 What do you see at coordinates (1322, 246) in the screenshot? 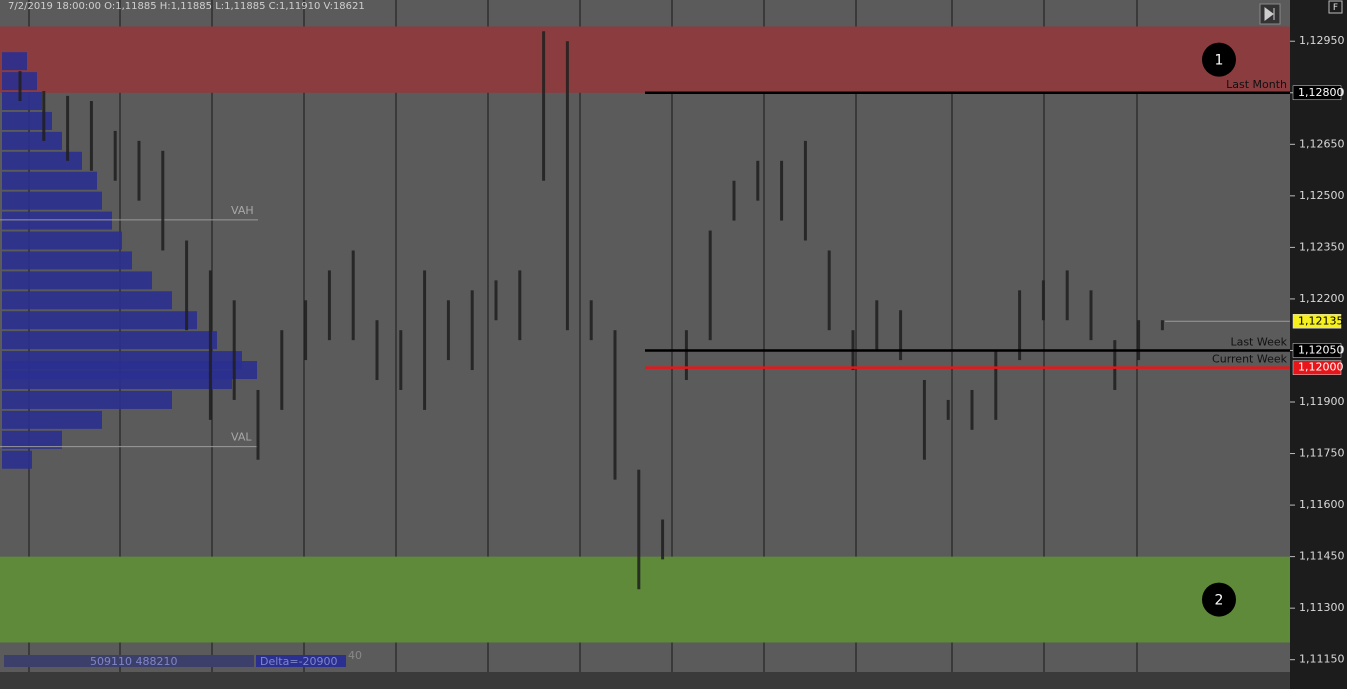
I see `y-tick-label: 1,12350` at bounding box center [1322, 246].